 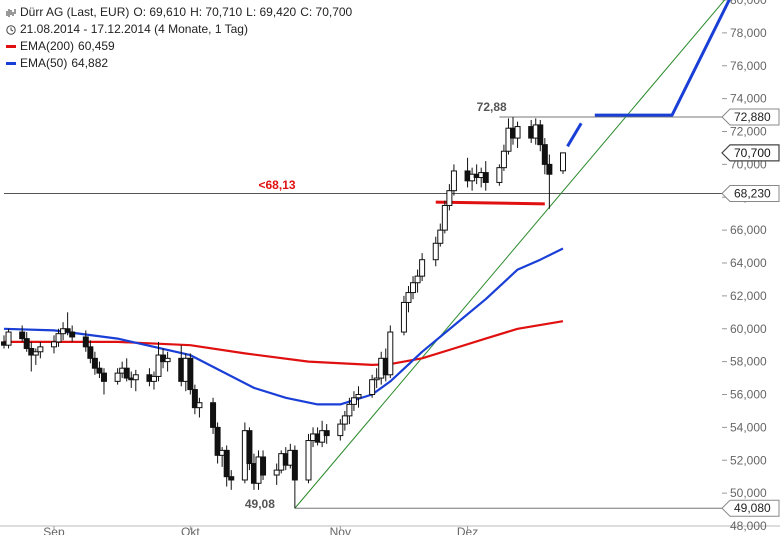 I want to click on ohlc-low: L: 69,420, so click(x=271, y=12).